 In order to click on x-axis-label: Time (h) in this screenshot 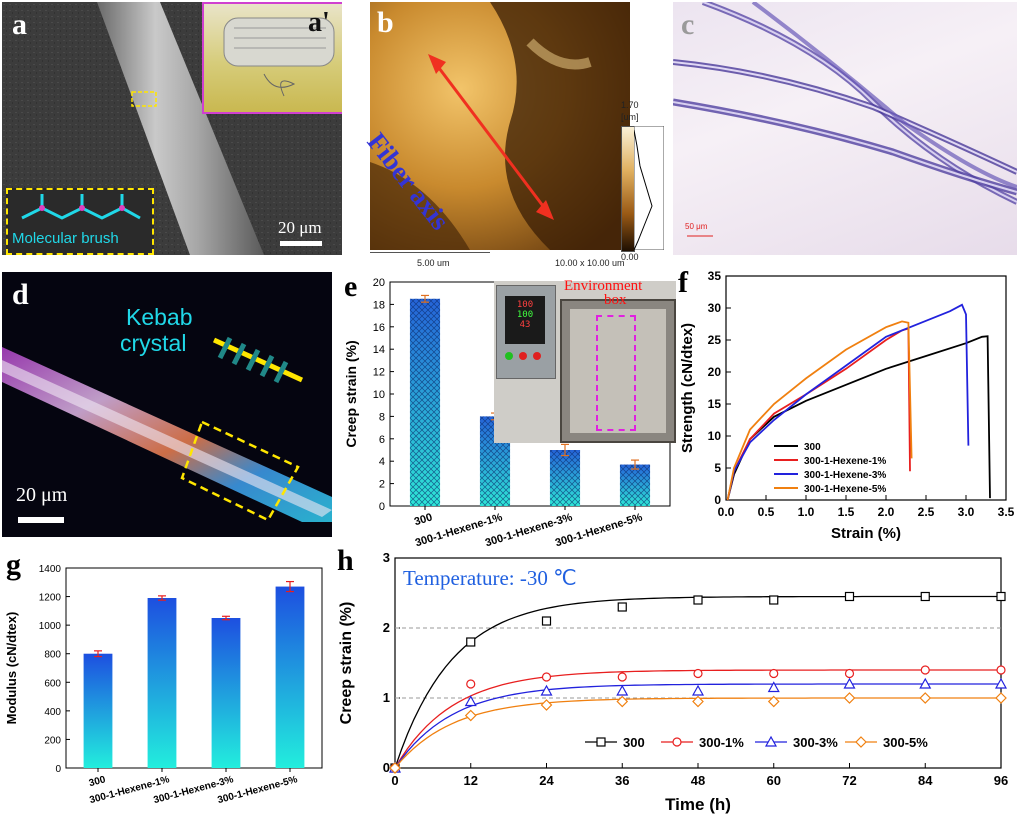, I will do `click(698, 804)`.